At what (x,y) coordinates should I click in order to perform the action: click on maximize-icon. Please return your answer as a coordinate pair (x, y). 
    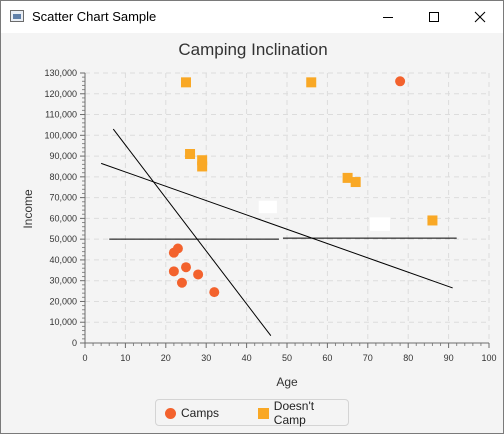
    Looking at the image, I should click on (434, 17).